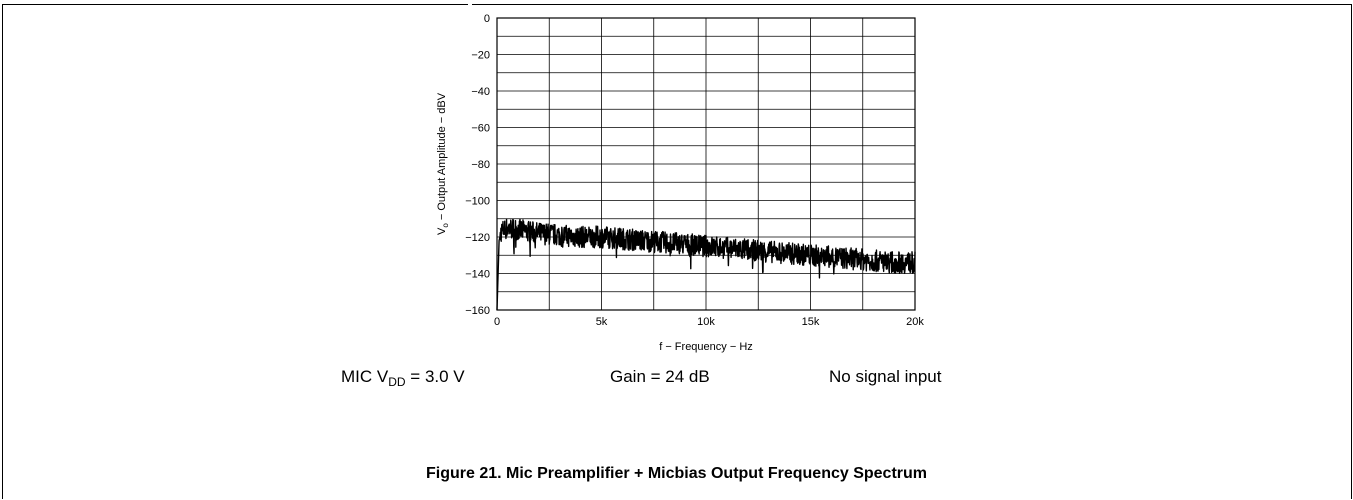  Describe the element at coordinates (480, 92) in the screenshot. I see `y-tick-label: −40` at that location.